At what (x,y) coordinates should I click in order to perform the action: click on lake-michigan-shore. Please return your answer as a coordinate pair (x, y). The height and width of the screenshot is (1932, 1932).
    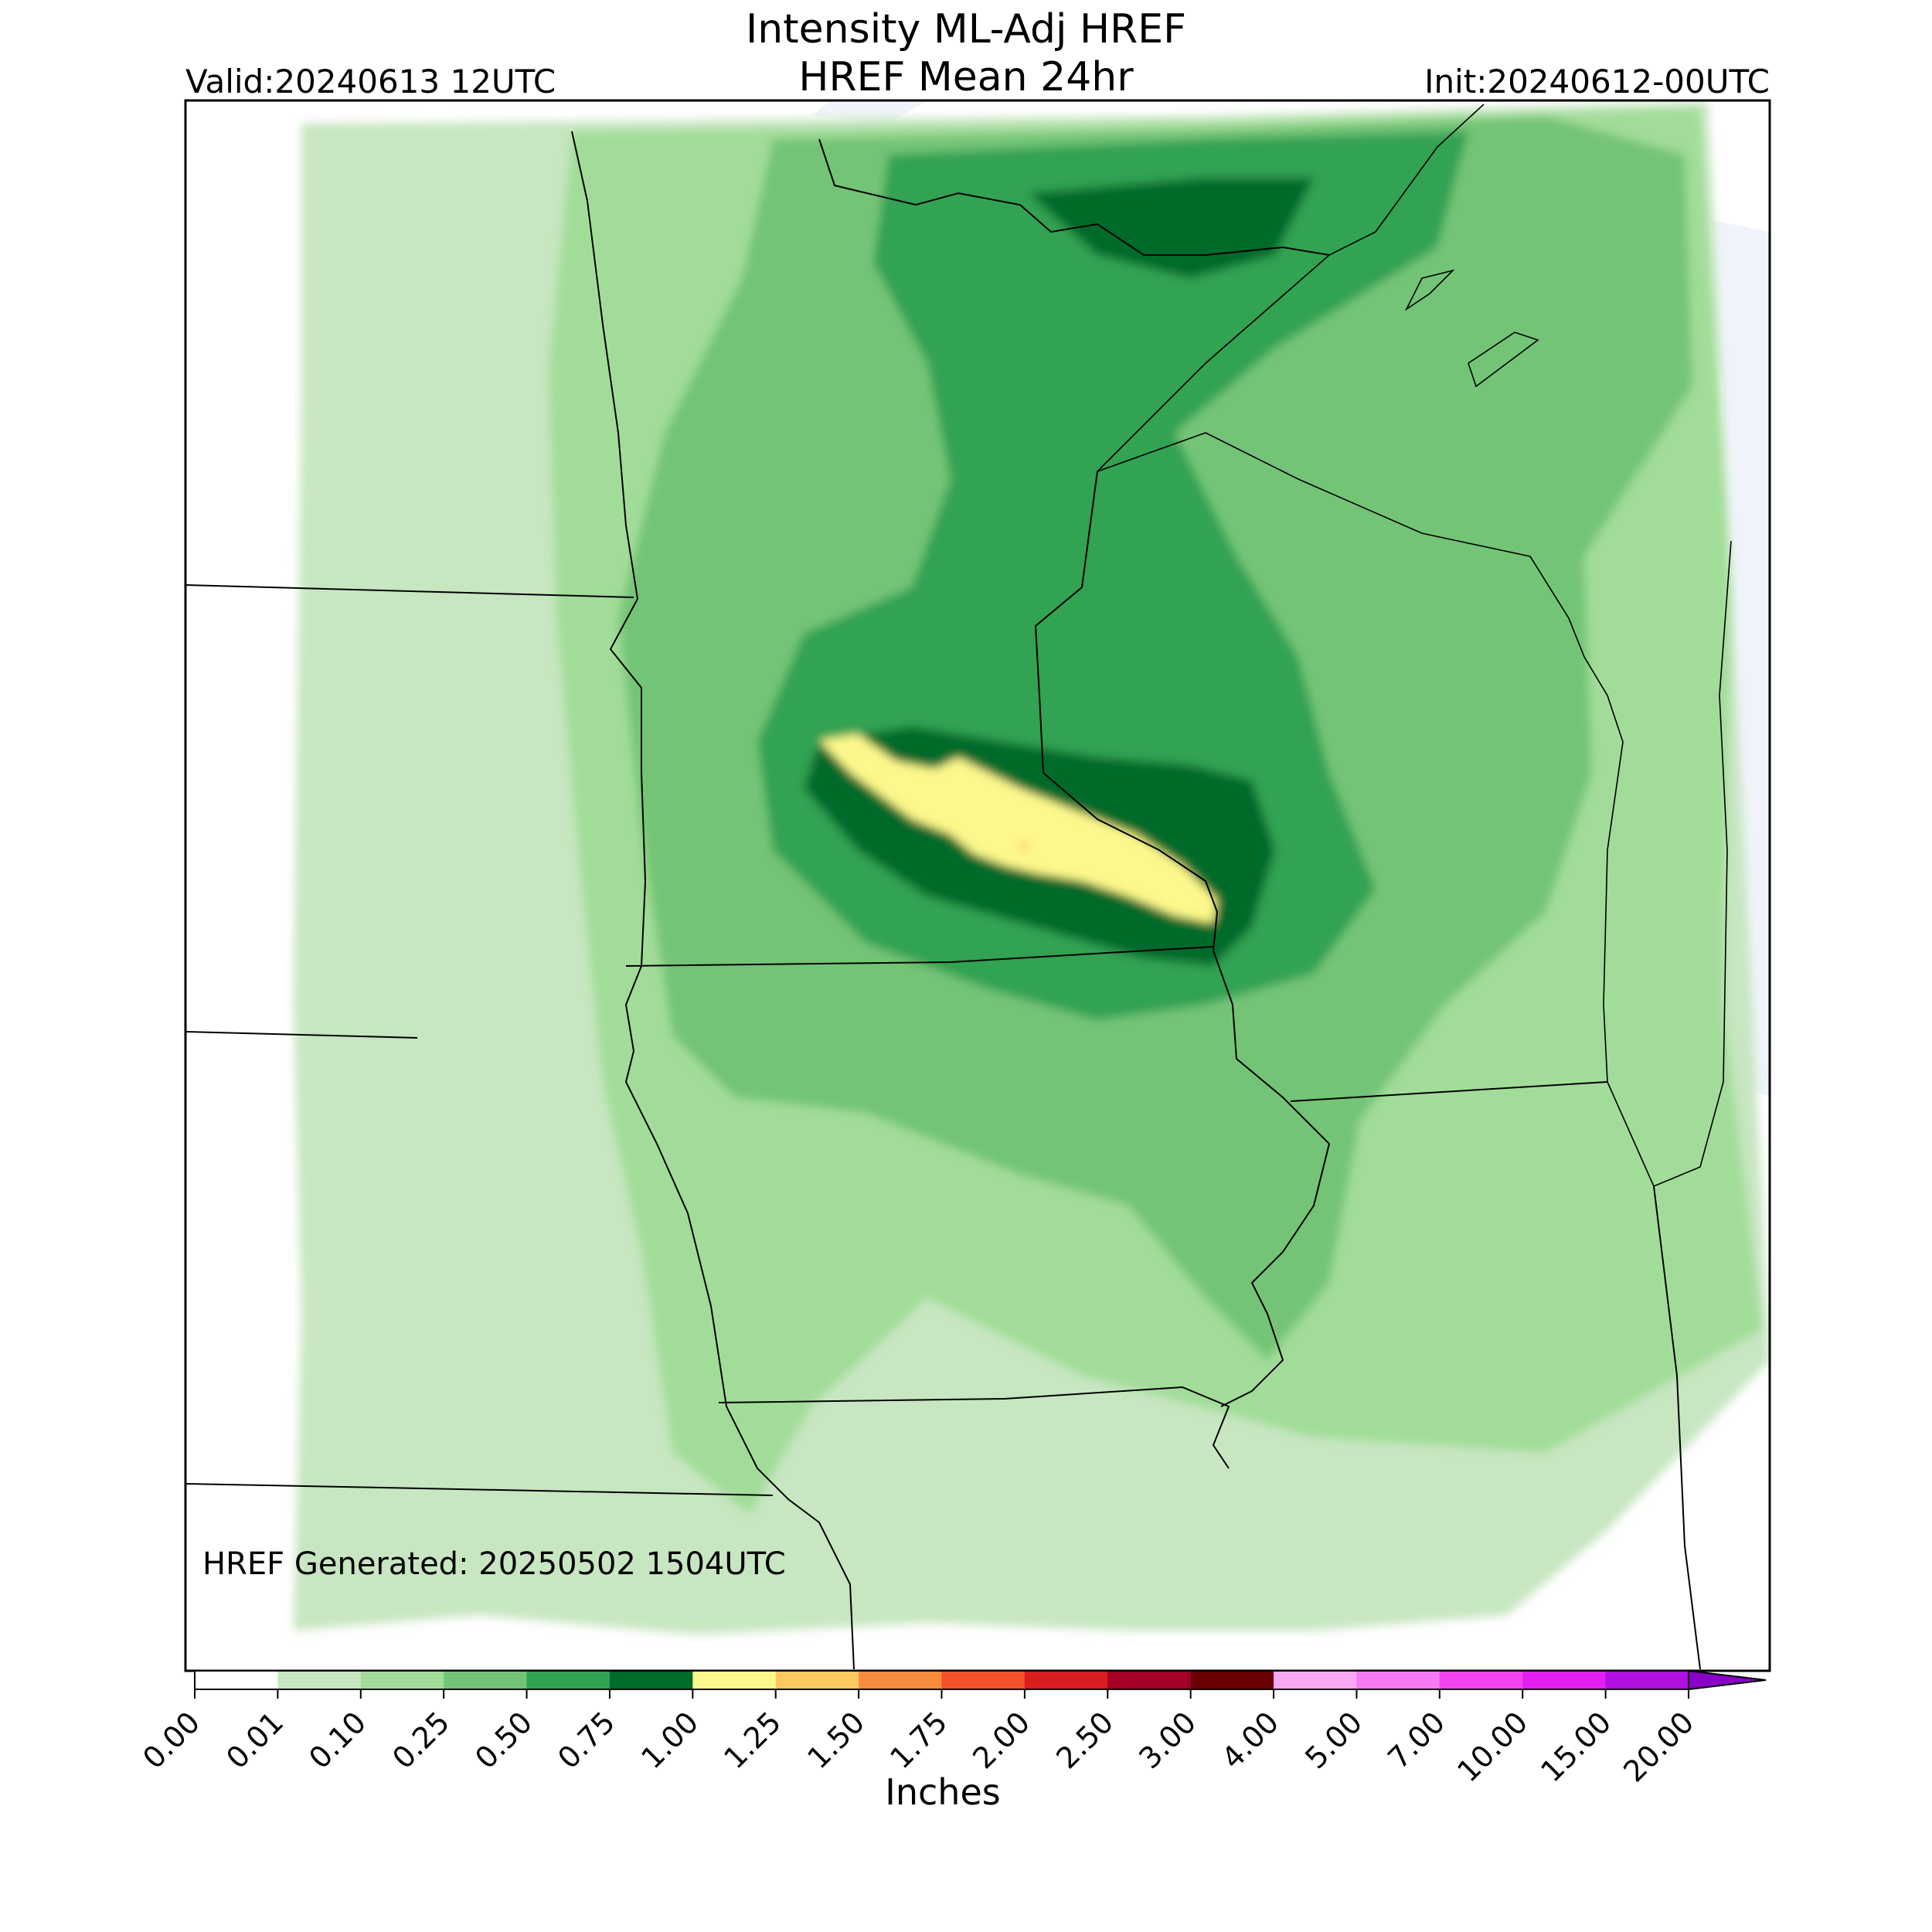
    Looking at the image, I should click on (1414, 810).